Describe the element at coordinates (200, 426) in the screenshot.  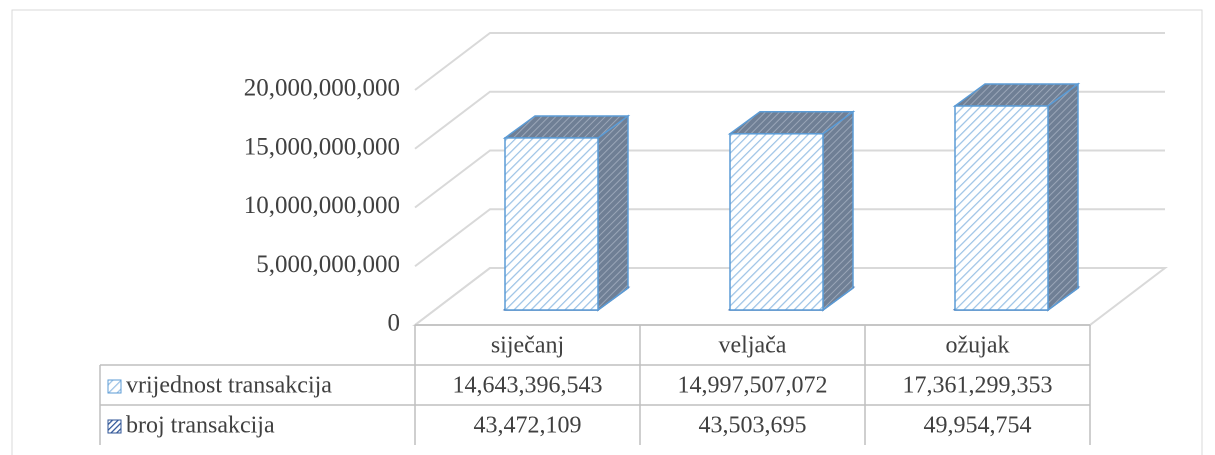
I see `legend-label: broj transakcija` at that location.